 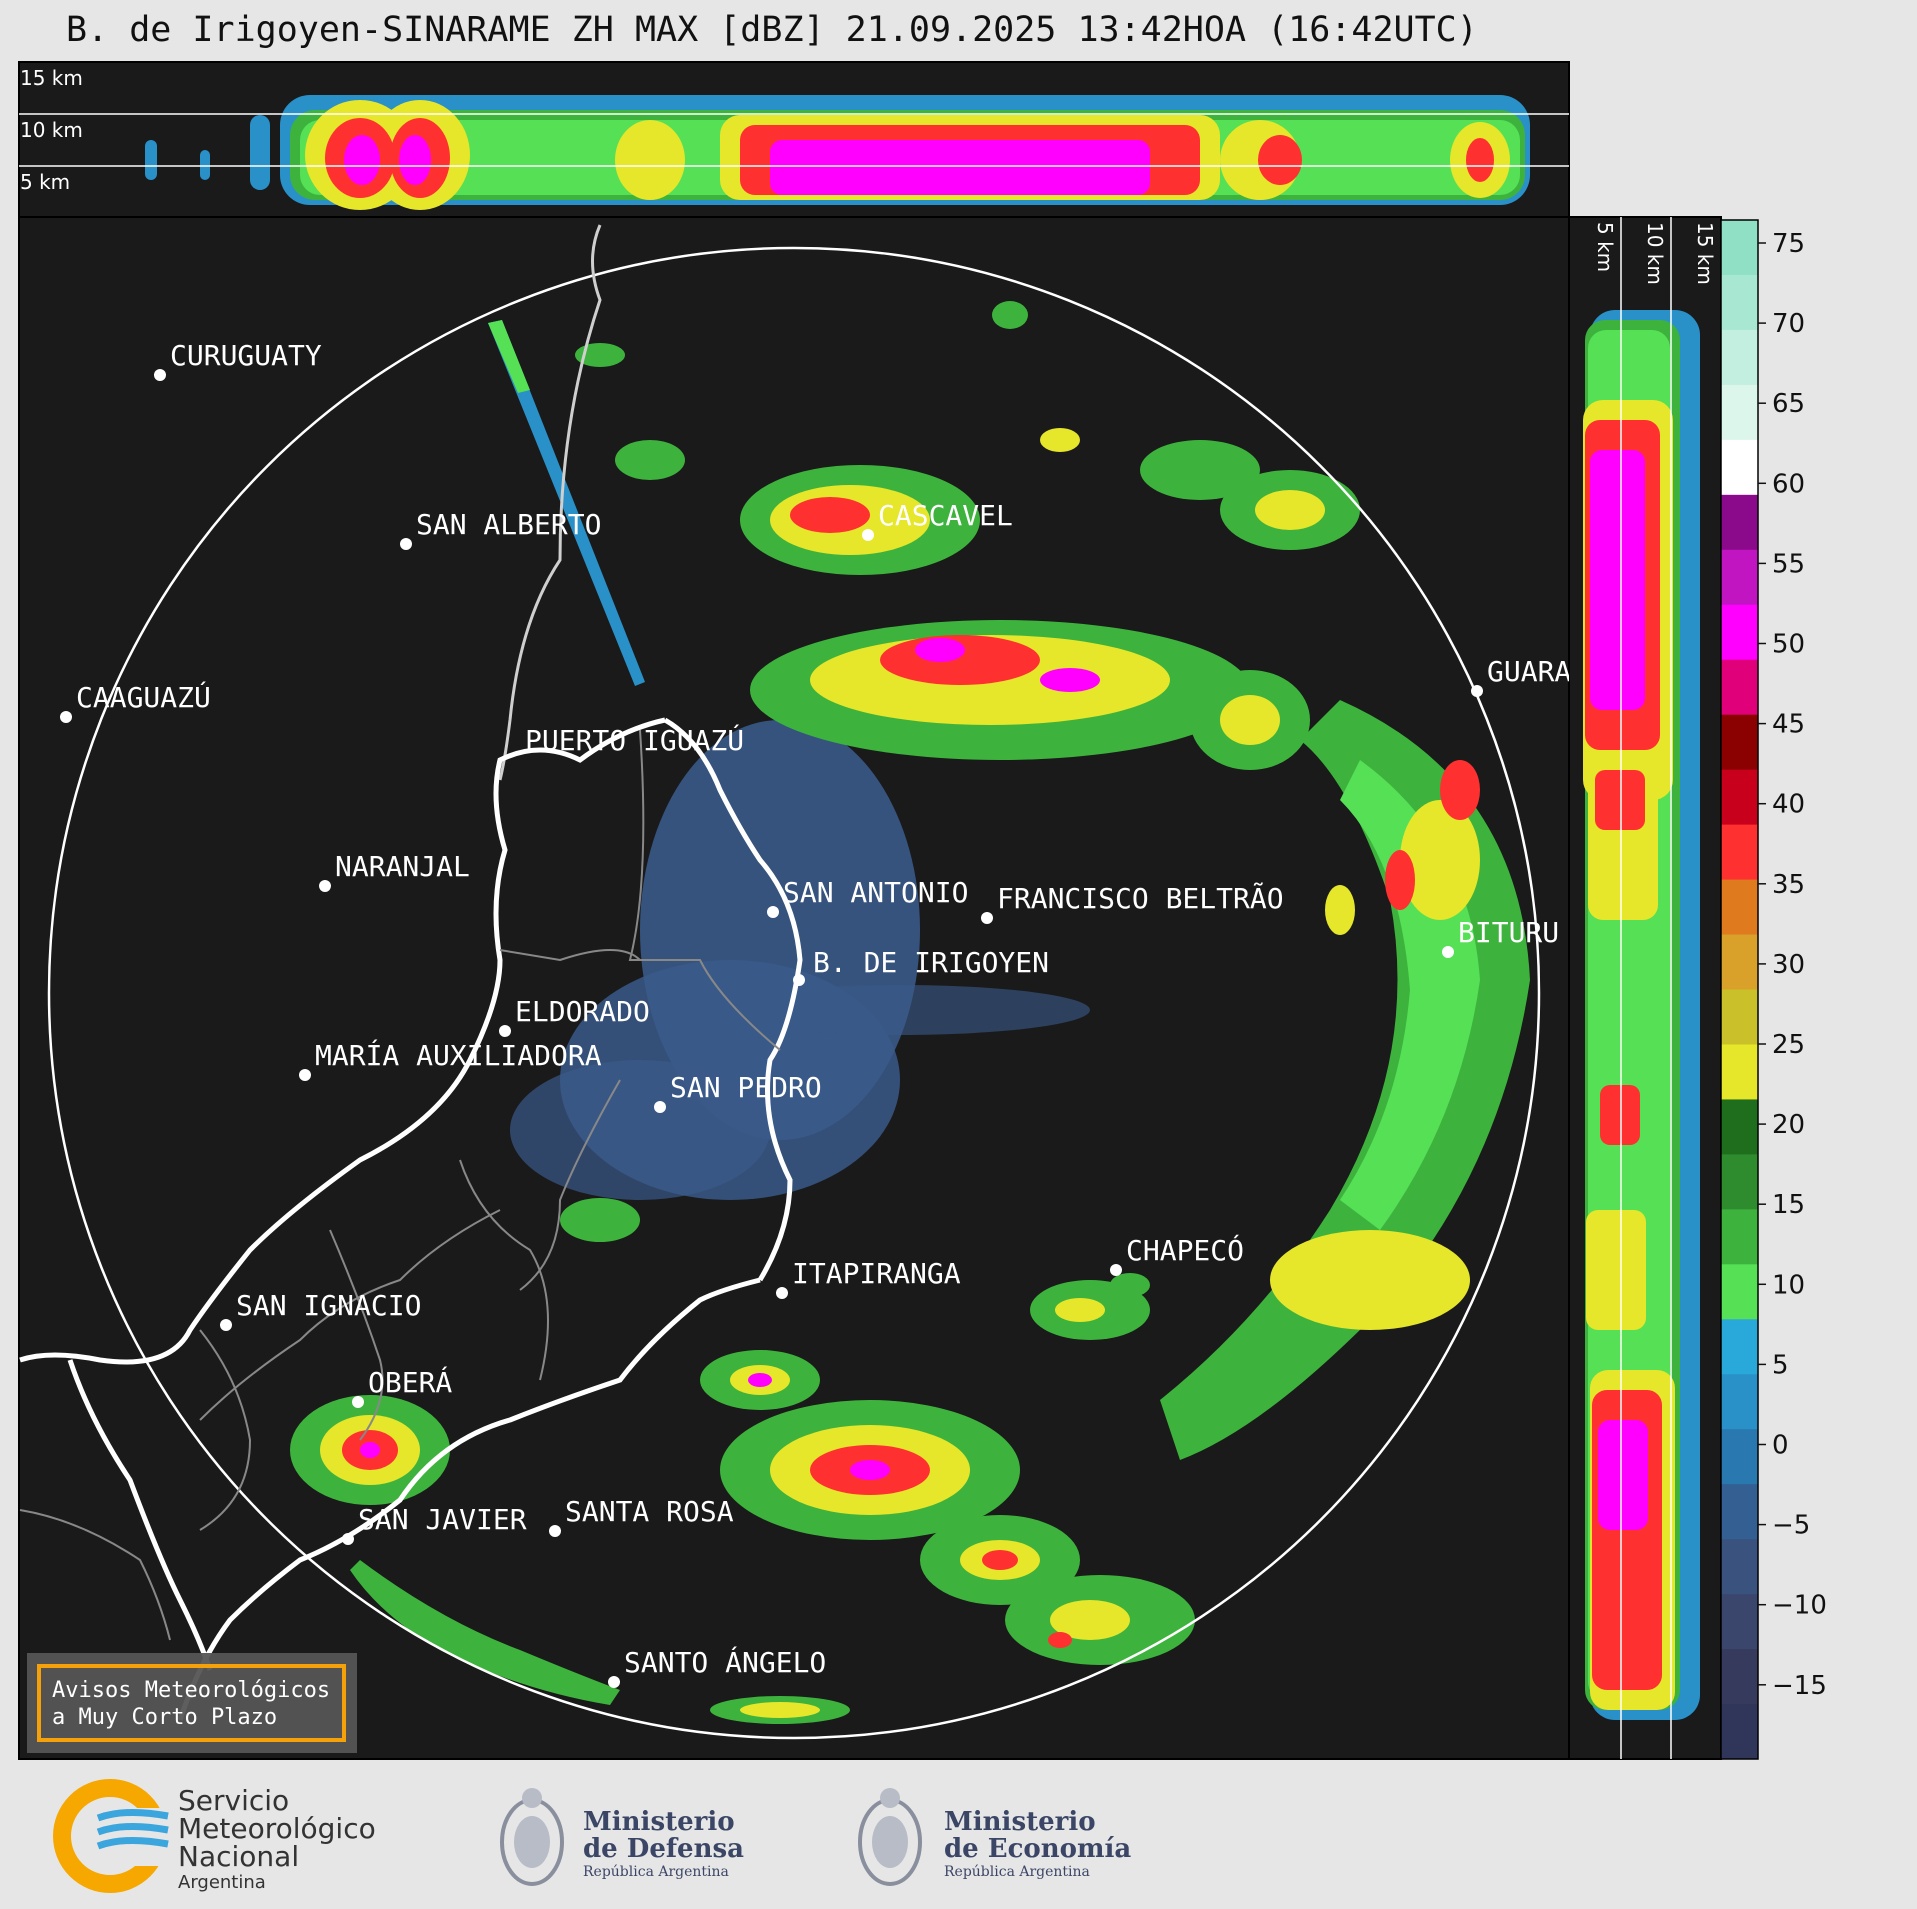 I want to click on colorbar-tick-label: 10, so click(x=1788, y=1285).